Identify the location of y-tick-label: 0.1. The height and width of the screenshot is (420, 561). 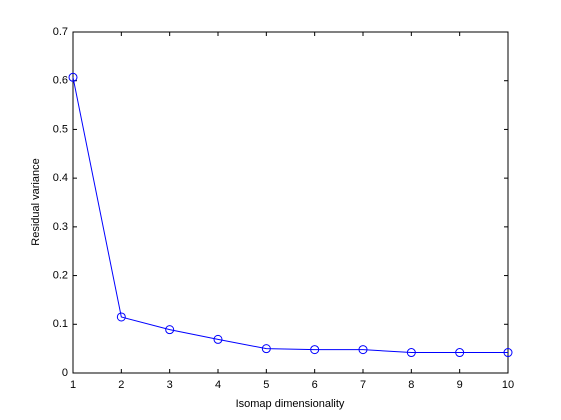
(60, 324).